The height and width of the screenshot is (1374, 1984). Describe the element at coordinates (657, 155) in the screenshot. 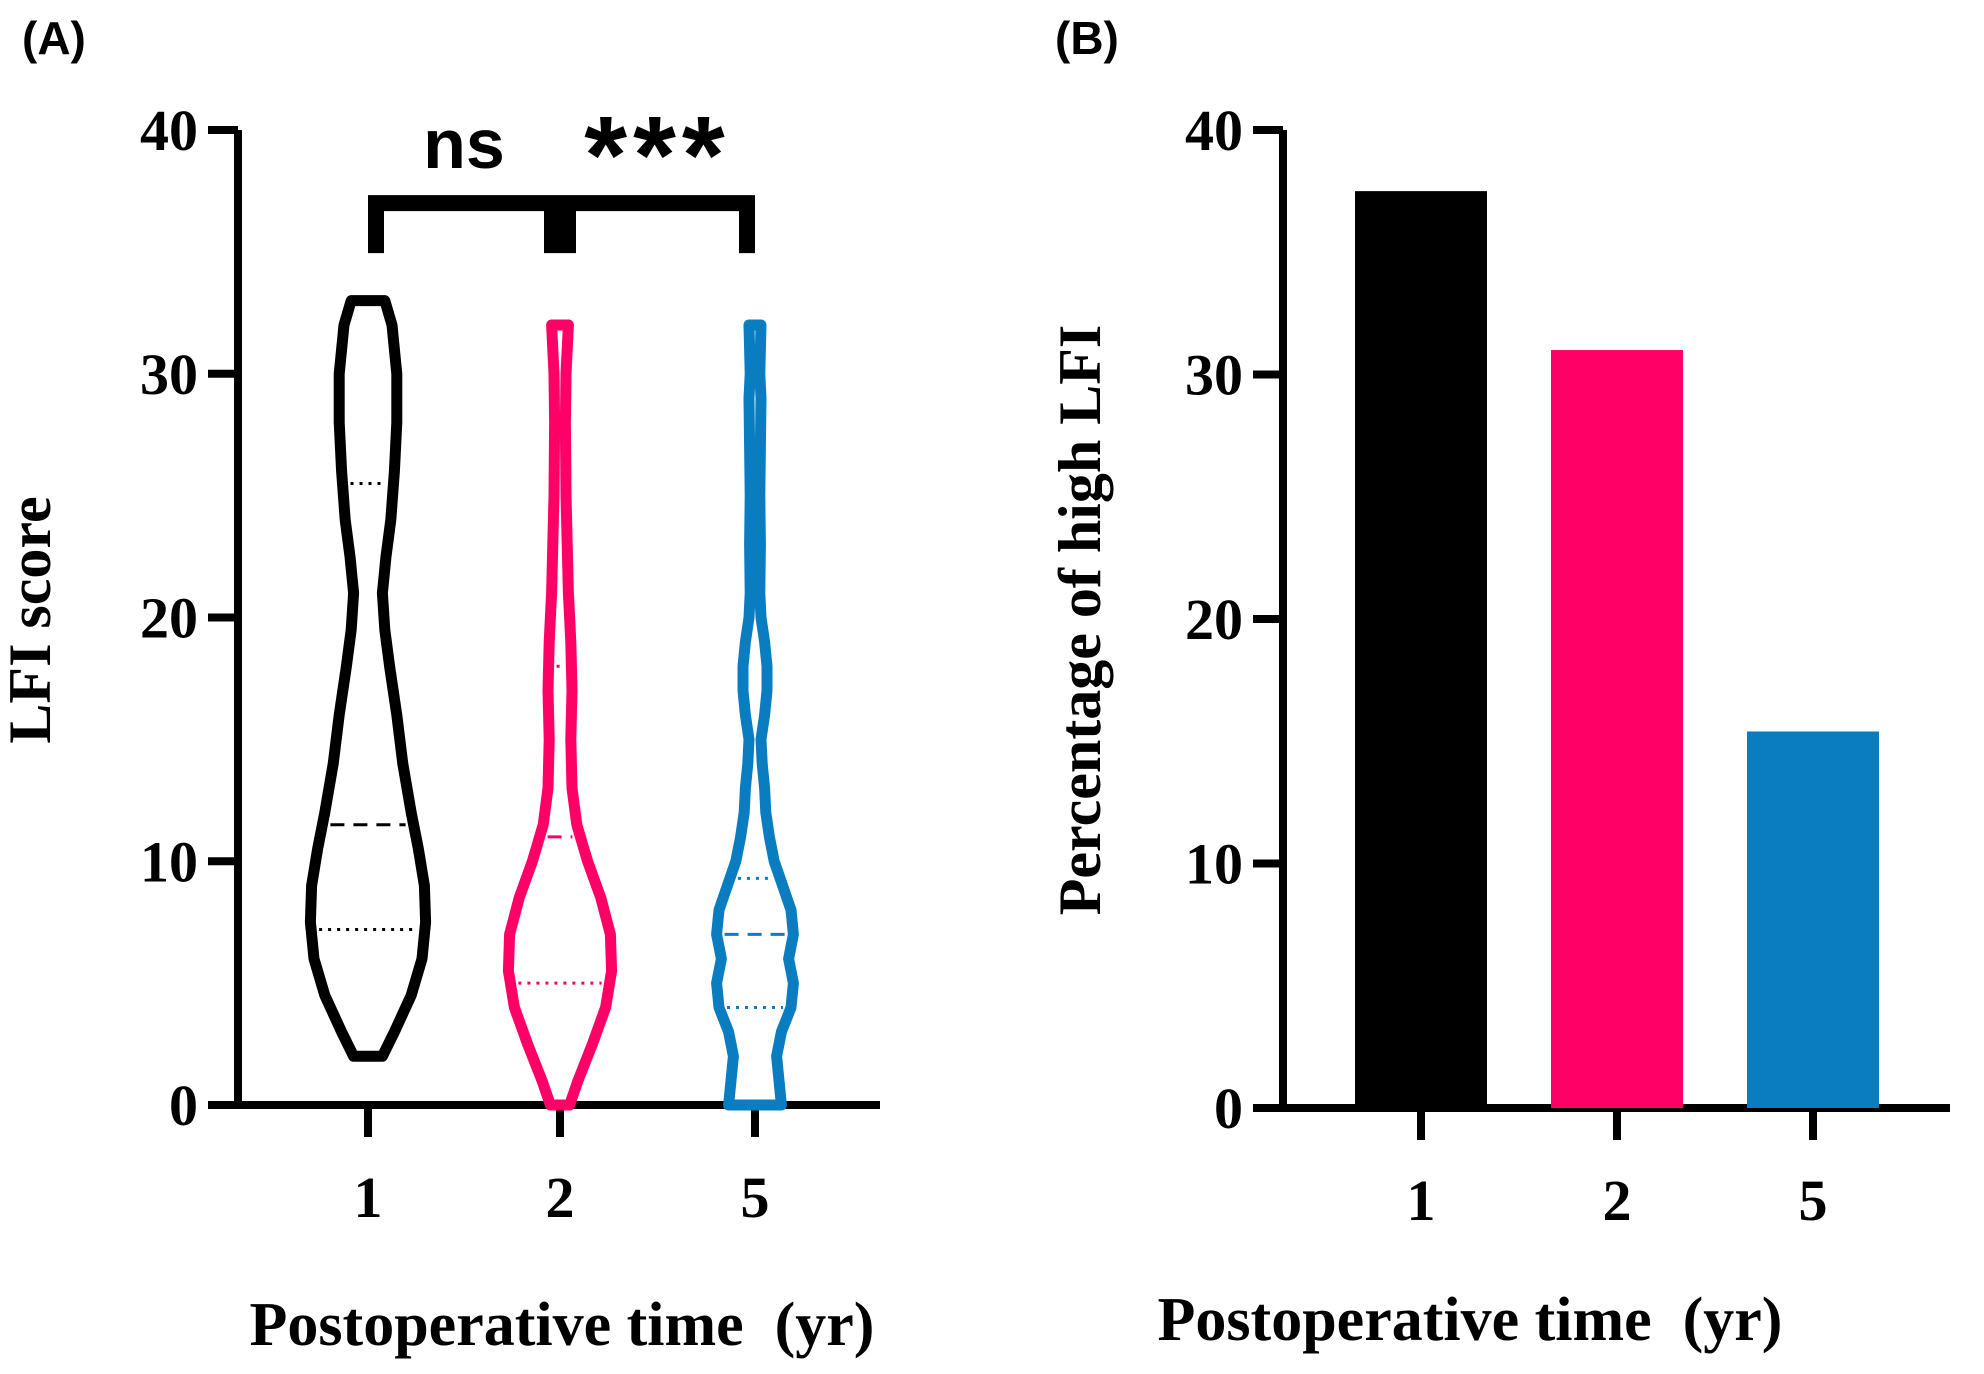

I see `significance-label: ***` at that location.